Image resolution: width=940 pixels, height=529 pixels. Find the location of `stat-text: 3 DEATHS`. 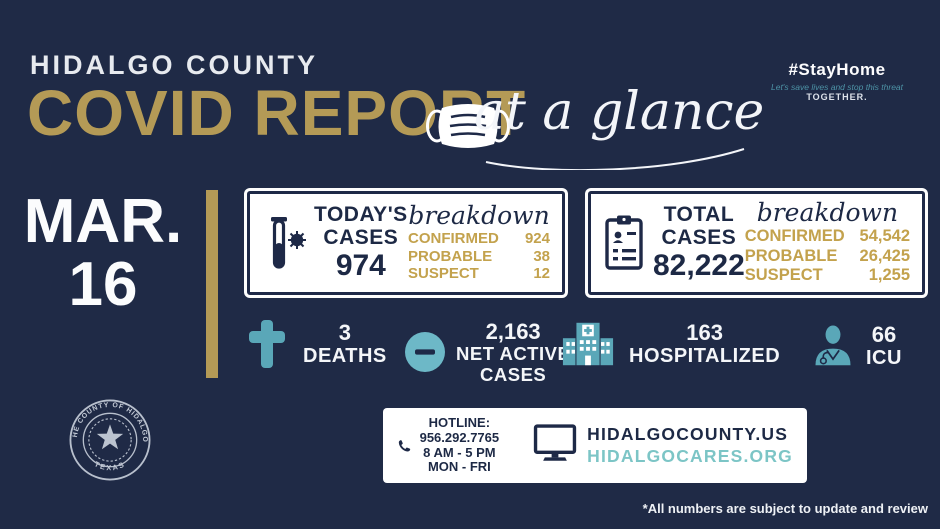

stat-text: 3 DEATHS is located at coordinates (345, 343).